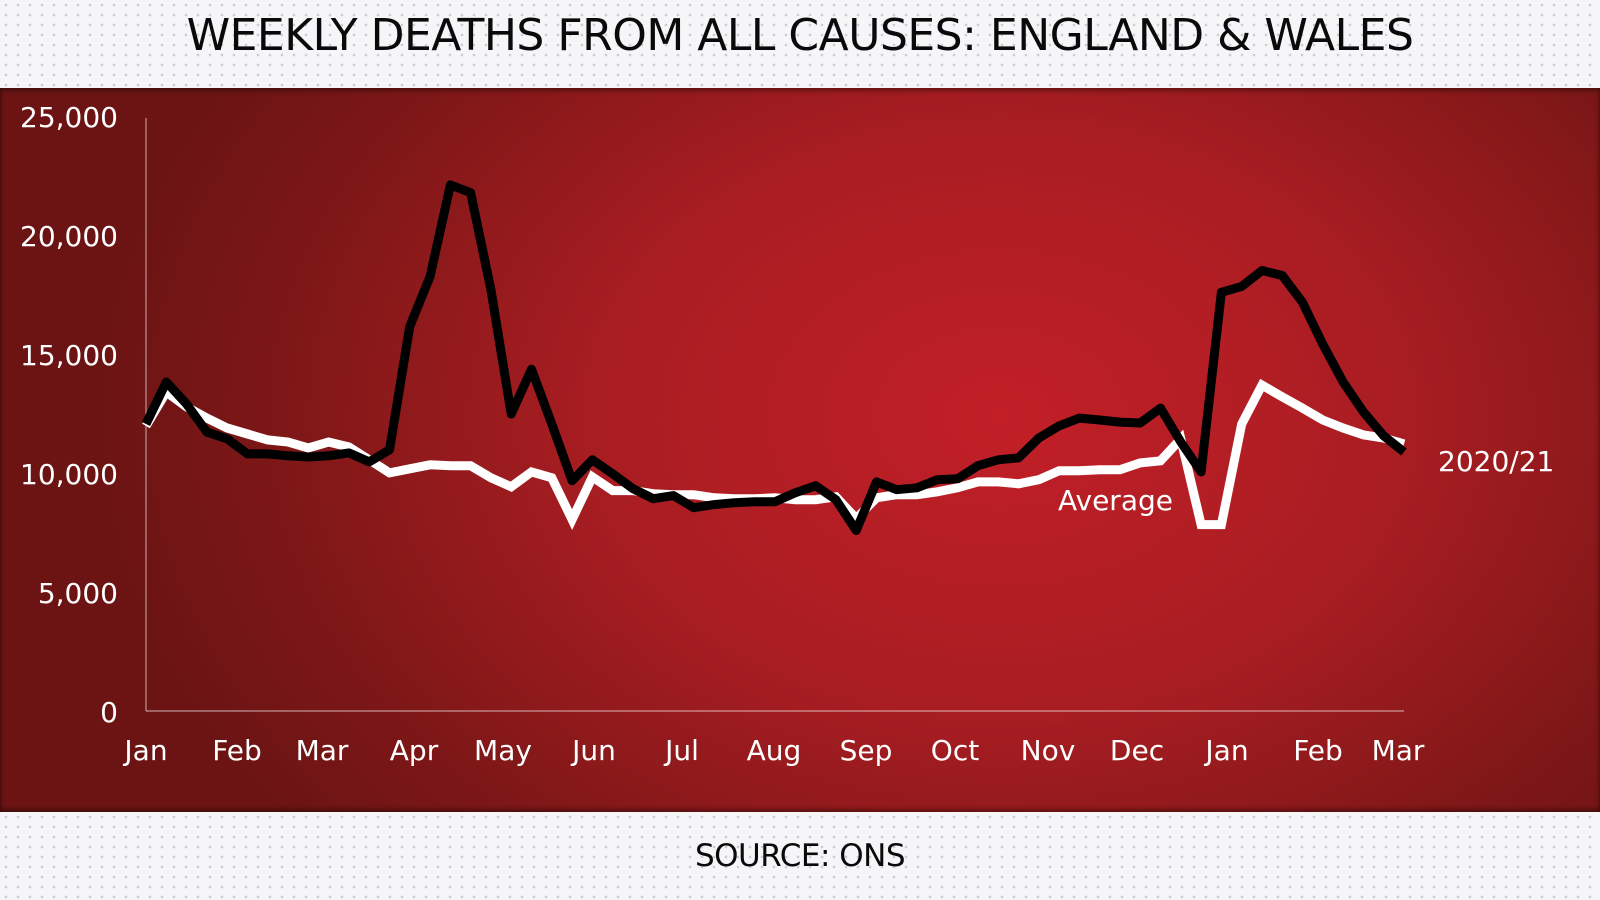 The height and width of the screenshot is (900, 1600). I want to click on y-tick-label: 20,000, so click(69, 236).